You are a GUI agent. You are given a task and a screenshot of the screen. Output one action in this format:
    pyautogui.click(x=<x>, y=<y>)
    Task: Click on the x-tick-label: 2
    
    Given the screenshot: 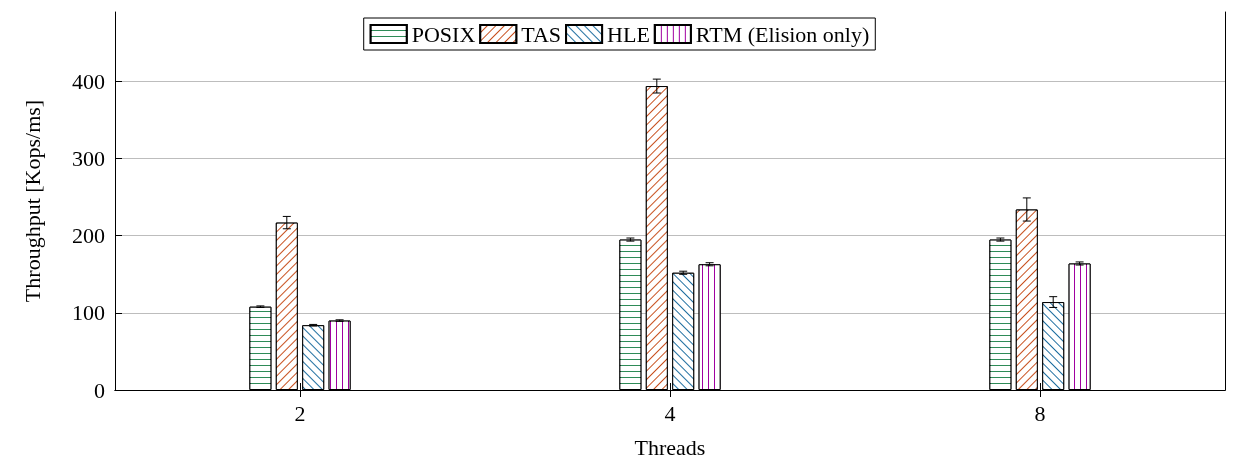 What is the action you would take?
    pyautogui.click(x=300, y=413)
    